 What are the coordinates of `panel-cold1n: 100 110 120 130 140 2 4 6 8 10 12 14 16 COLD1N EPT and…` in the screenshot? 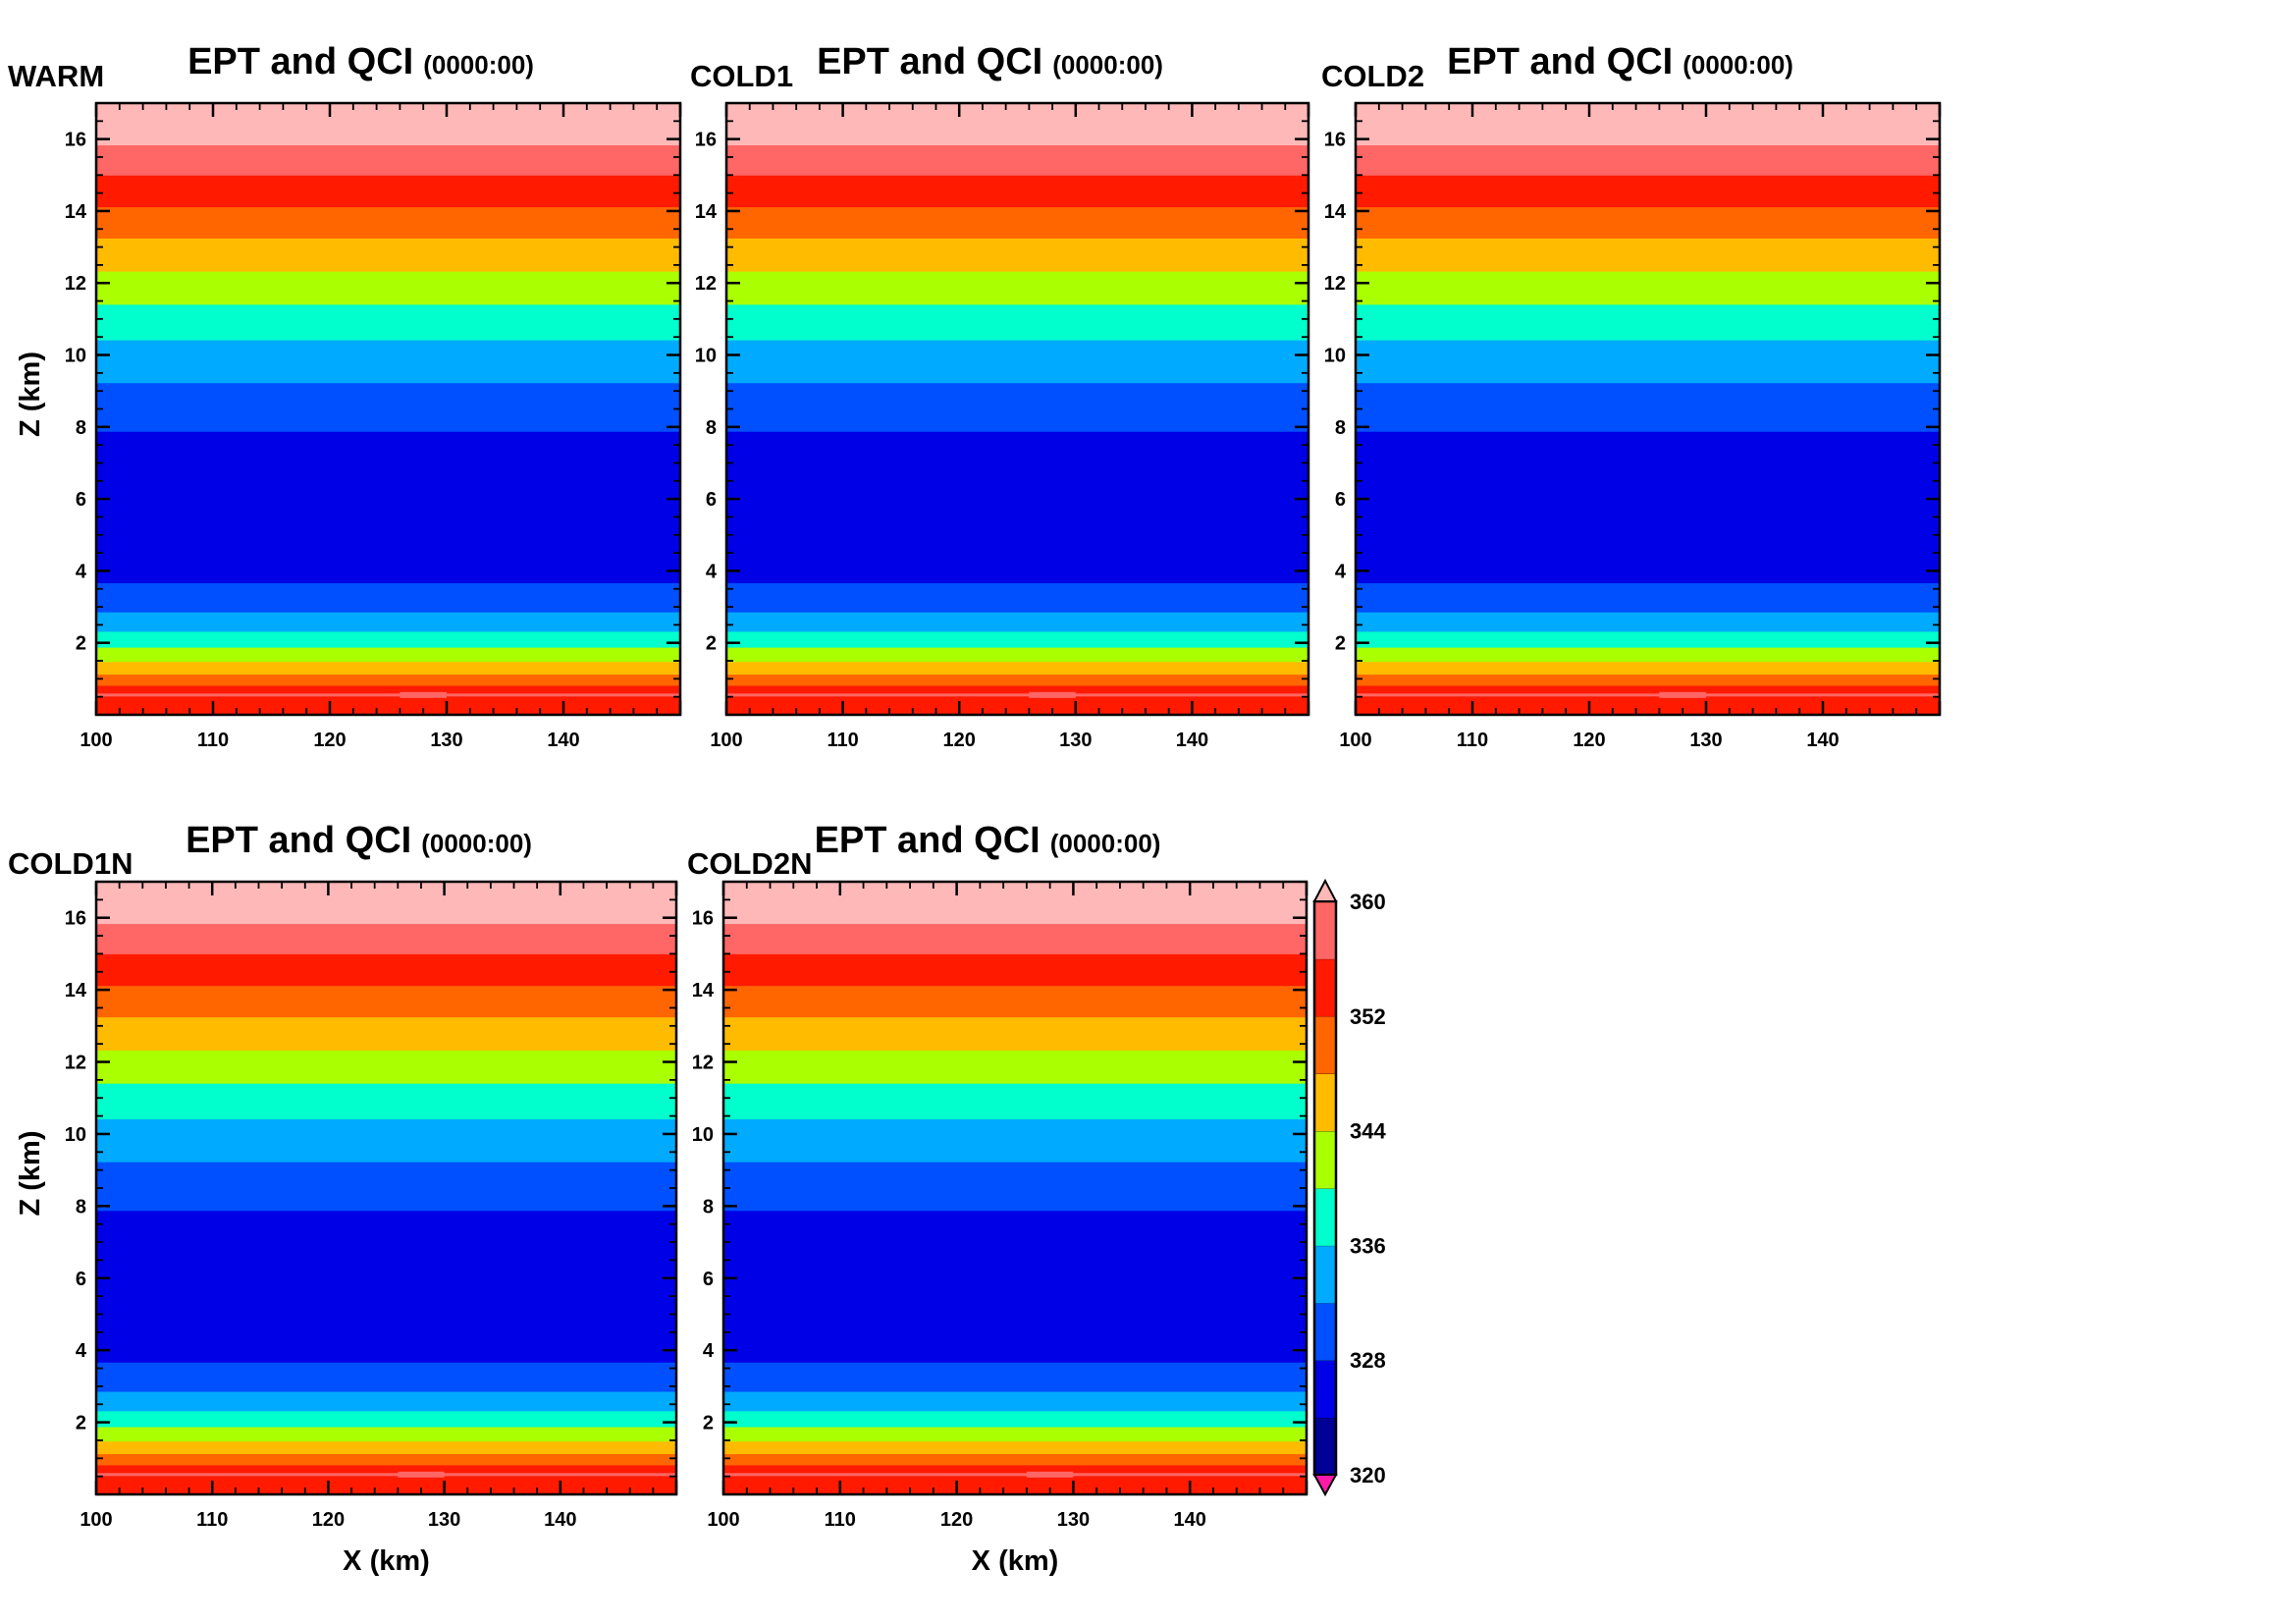 It's located at (343, 1198).